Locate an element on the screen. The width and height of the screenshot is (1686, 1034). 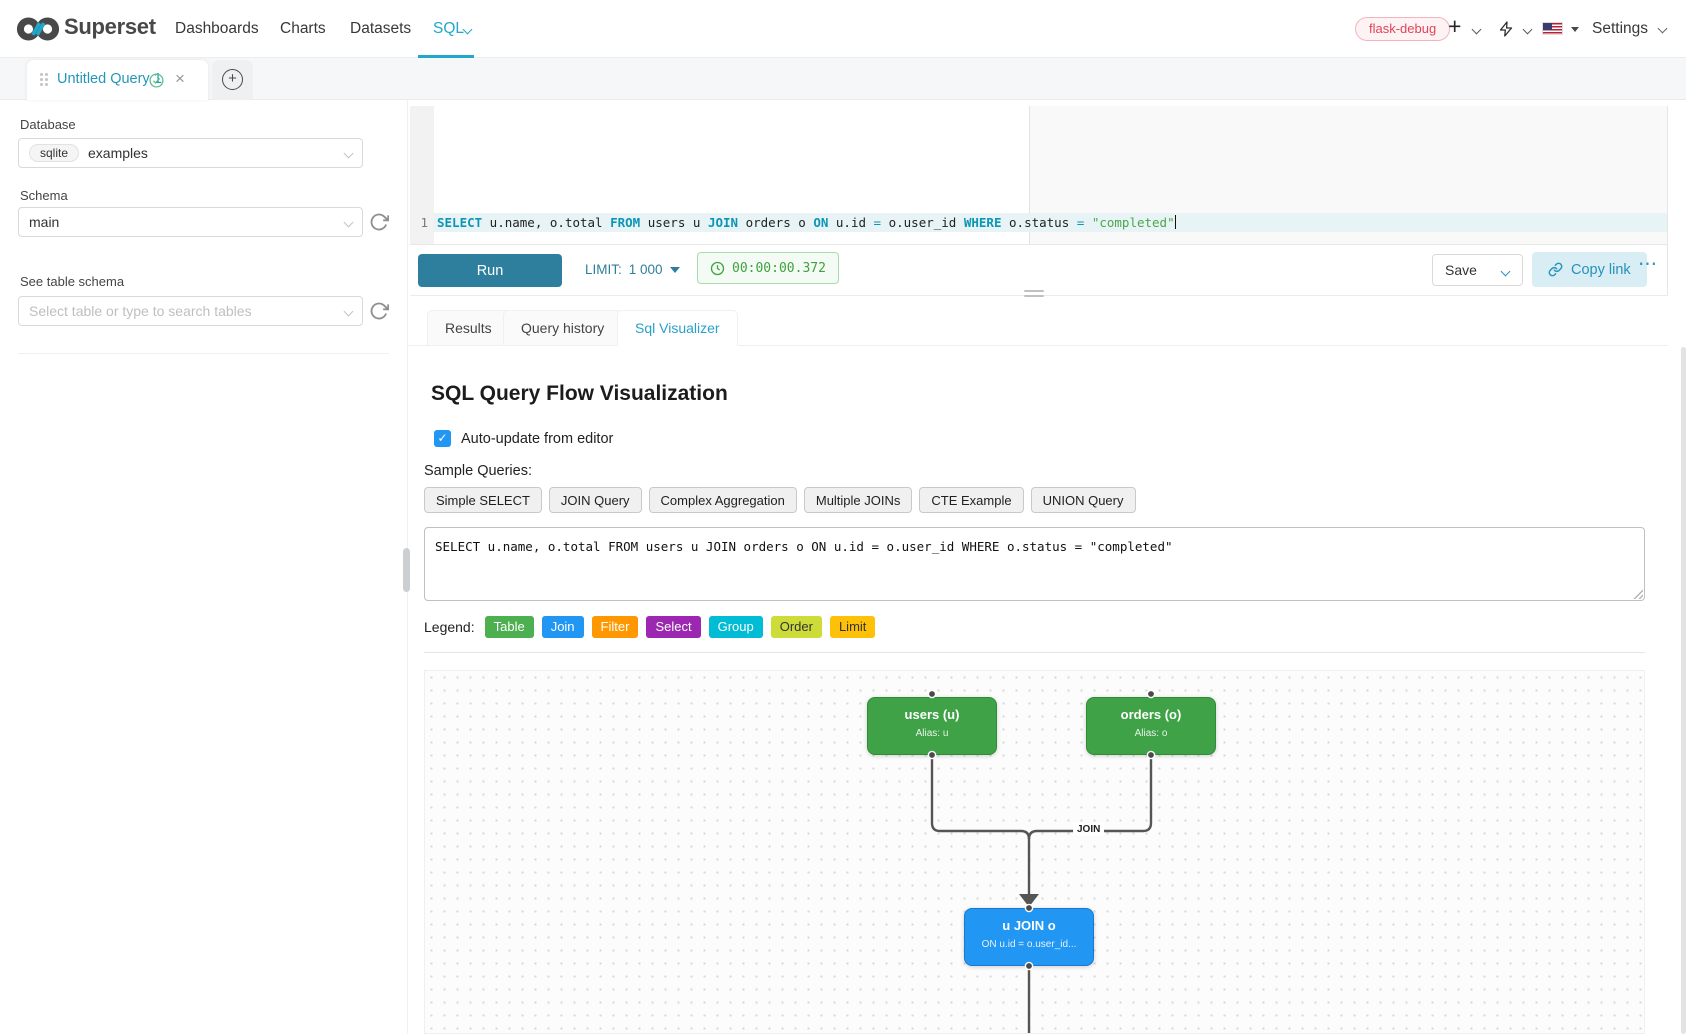
language-flag-icon is located at coordinates (1552, 28).